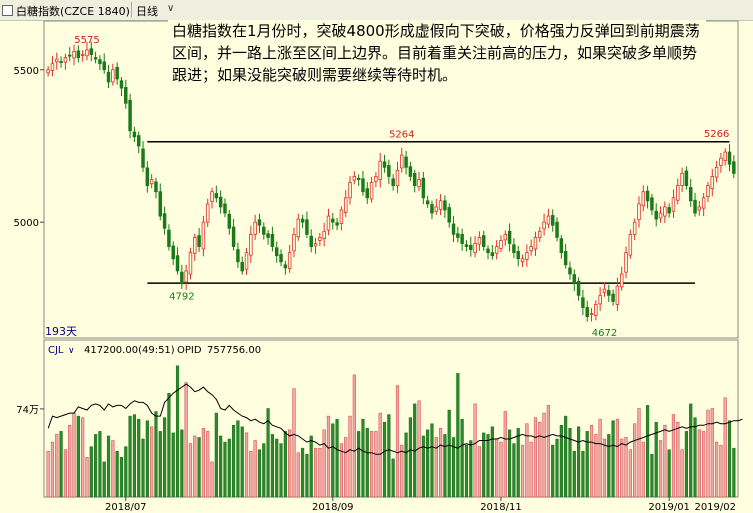 Image resolution: width=753 pixels, height=513 pixels. I want to click on period-dropdown-icon: ∨, so click(171, 8).